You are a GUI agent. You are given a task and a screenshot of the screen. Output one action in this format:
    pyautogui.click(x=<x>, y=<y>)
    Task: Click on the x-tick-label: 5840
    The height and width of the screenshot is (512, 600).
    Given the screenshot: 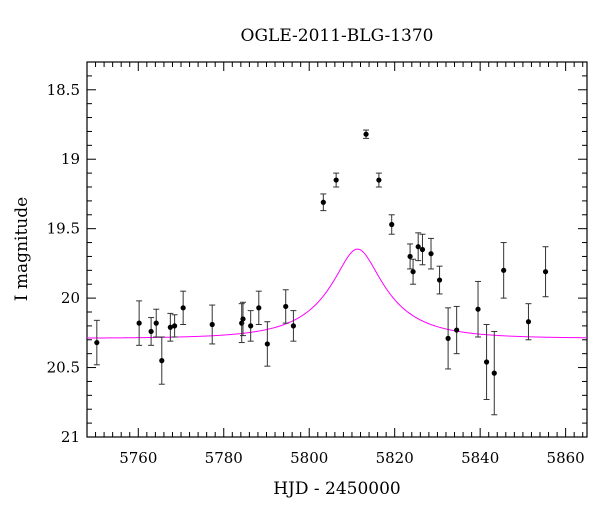 What is the action you would take?
    pyautogui.click(x=480, y=458)
    